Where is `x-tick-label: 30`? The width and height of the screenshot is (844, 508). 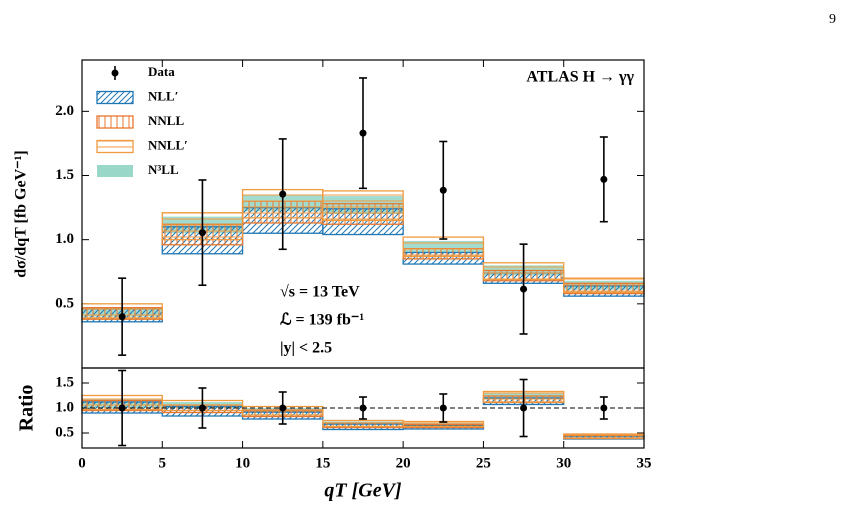
x-tick-label: 30 is located at coordinates (563, 463).